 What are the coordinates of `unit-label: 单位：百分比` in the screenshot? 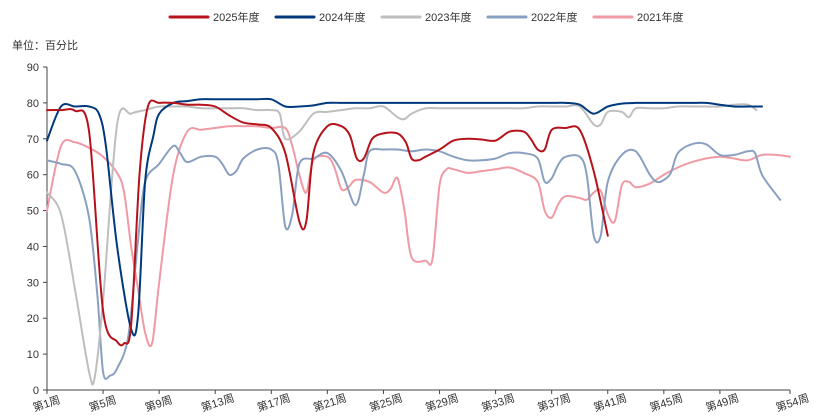 It's located at (45, 45).